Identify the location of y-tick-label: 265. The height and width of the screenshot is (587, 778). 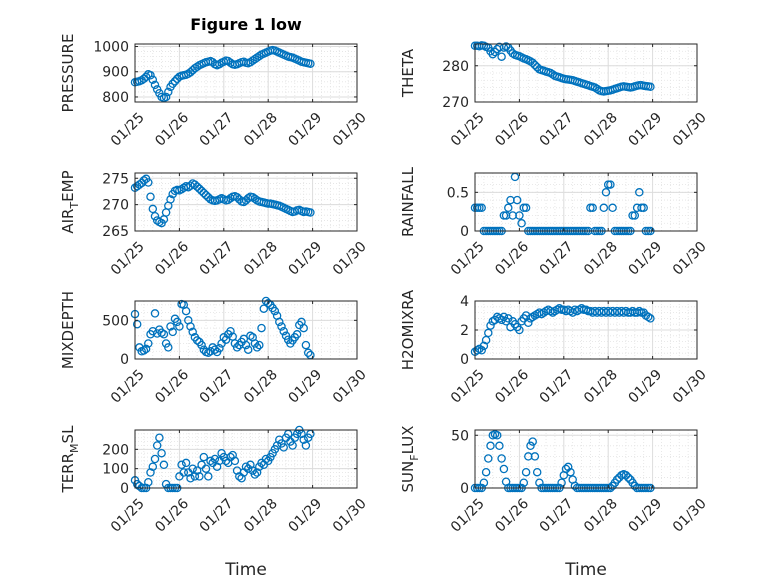
(115, 232).